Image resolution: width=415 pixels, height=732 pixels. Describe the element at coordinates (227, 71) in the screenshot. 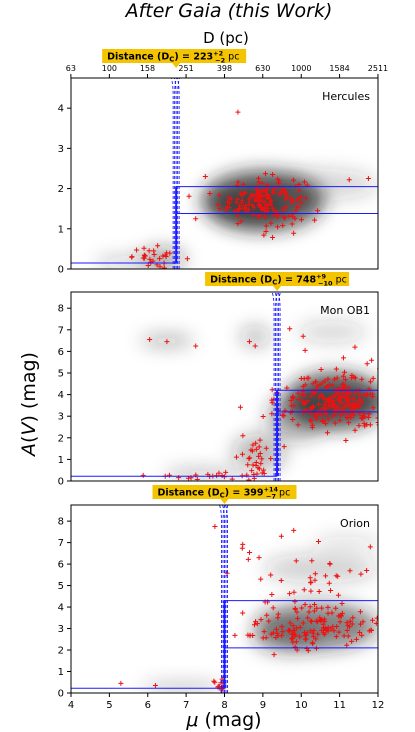

I see `top-axis: 63 100 158 251 398 630 1000 1584 2511` at that location.